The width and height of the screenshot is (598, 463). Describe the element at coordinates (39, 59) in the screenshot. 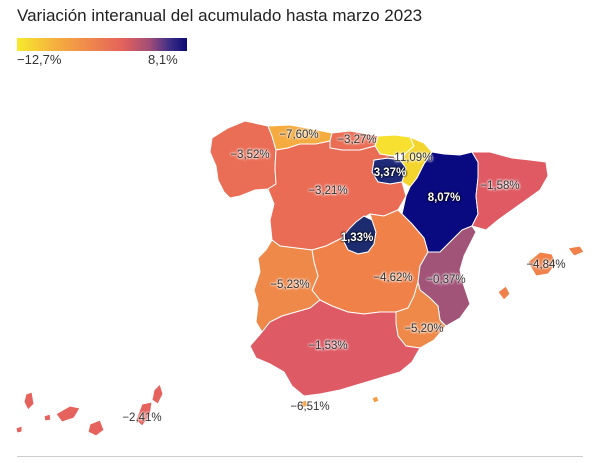

I see `scale-min-label: −12,7%` at that location.